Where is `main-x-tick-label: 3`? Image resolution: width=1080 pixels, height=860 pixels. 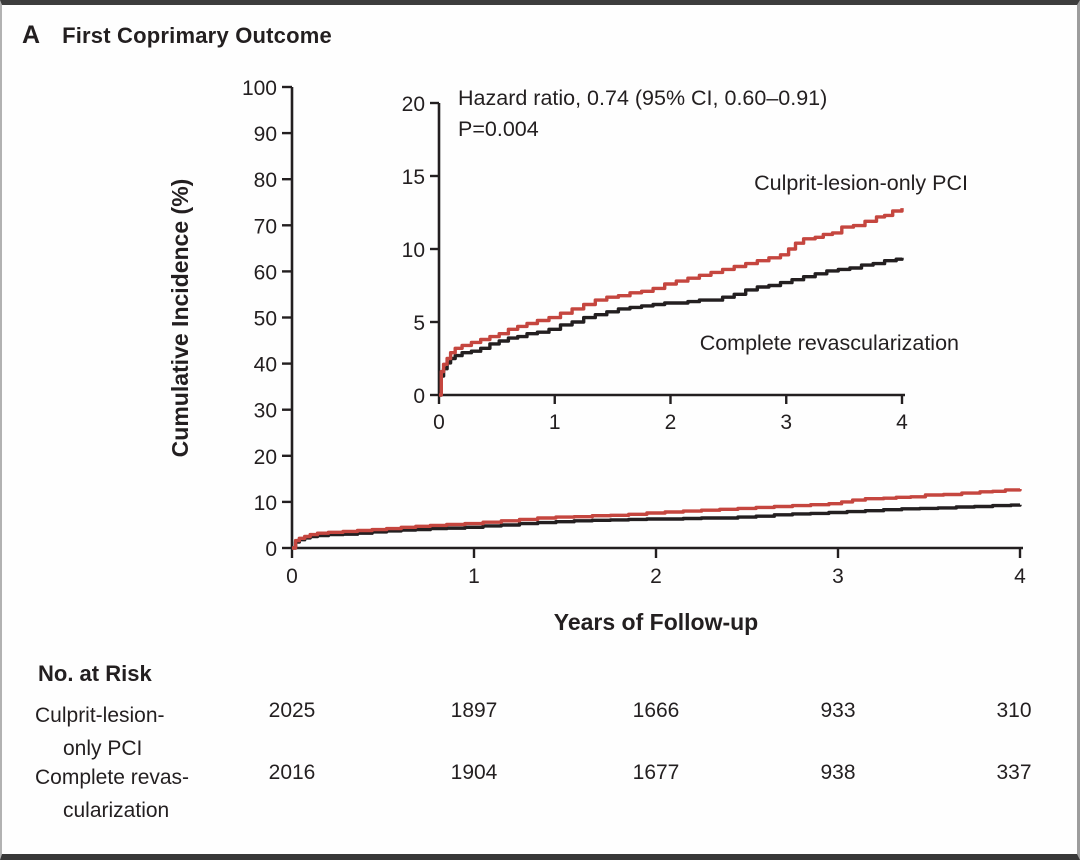
main-x-tick-label: 3 is located at coordinates (838, 576).